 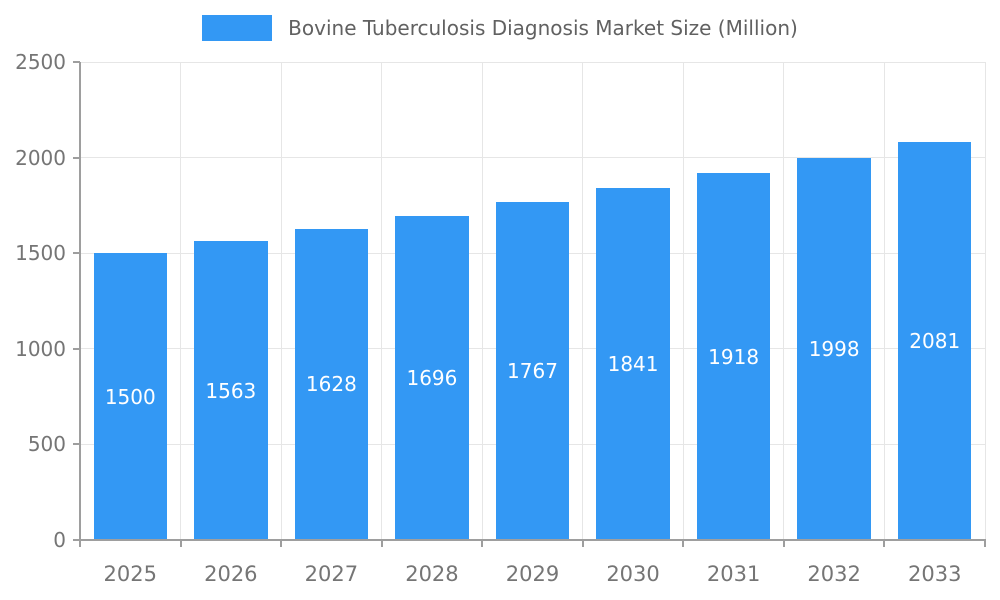 I want to click on bar-value-label: 1500, so click(x=130, y=396).